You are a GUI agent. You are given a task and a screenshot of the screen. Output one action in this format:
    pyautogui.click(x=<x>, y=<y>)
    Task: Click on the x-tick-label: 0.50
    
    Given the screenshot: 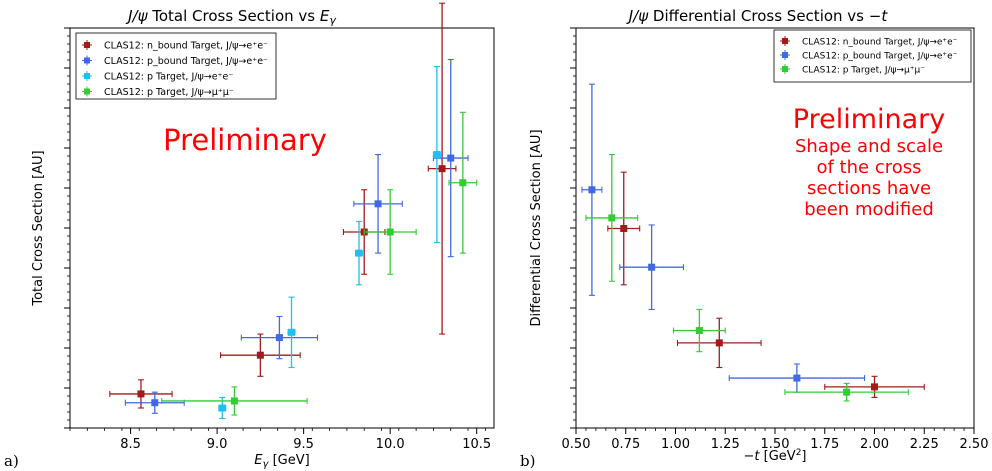 What is the action you would take?
    pyautogui.click(x=576, y=444)
    